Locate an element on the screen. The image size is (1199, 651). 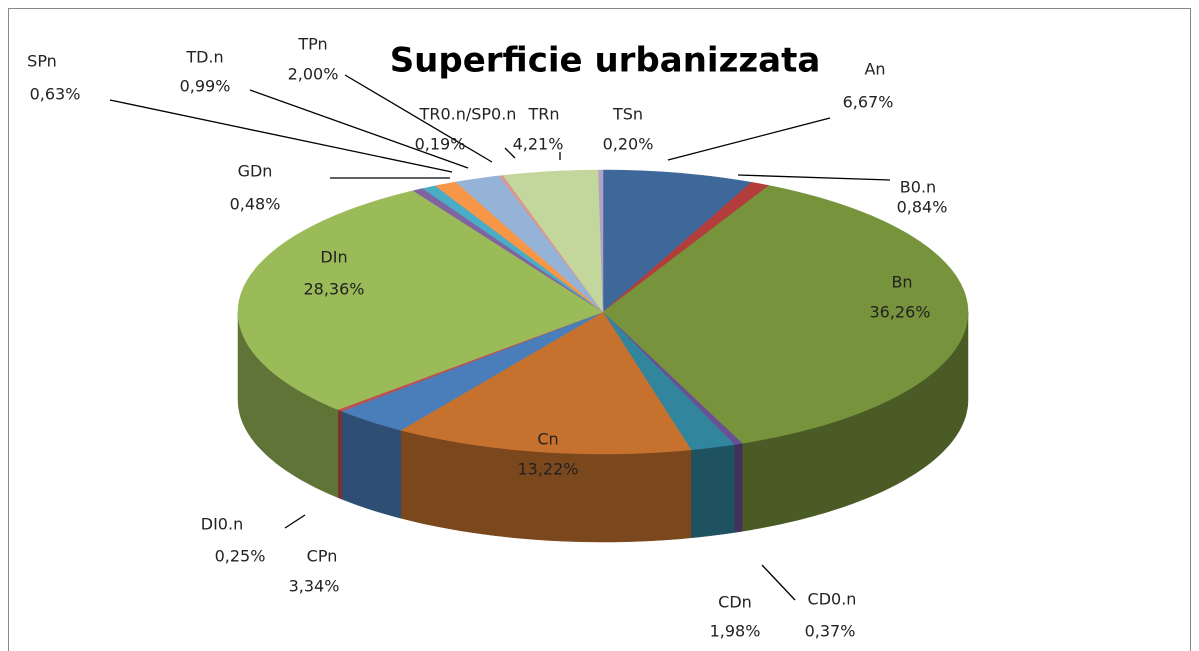
value-label: 0,37% is located at coordinates (830, 631).